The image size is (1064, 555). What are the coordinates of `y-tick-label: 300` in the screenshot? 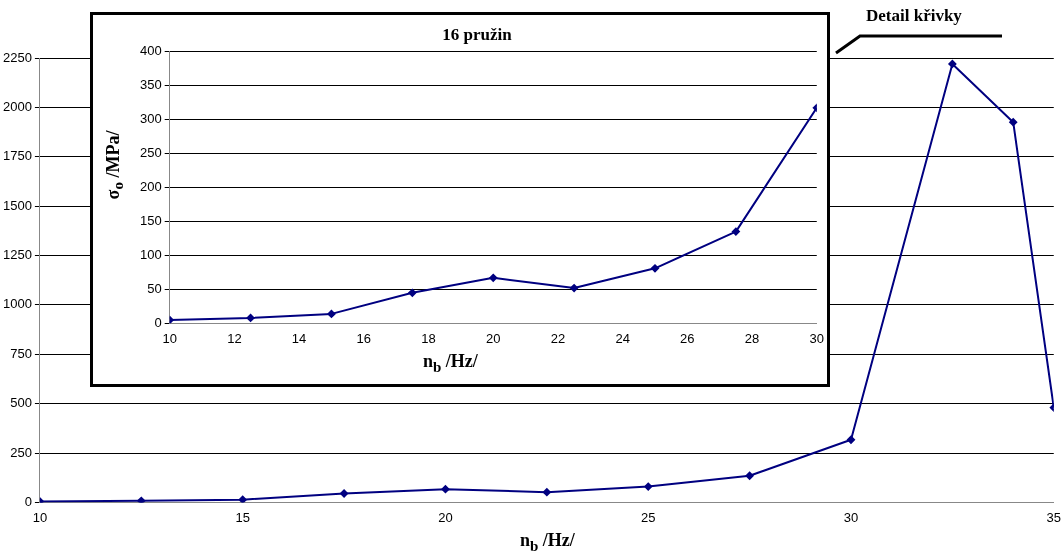 It's located at (150, 118).